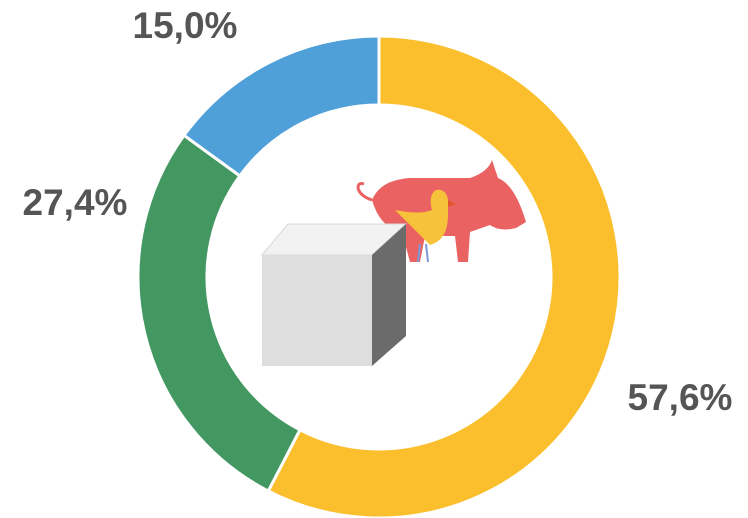 The width and height of the screenshot is (748, 518). I want to click on cube-front, so click(317, 310).